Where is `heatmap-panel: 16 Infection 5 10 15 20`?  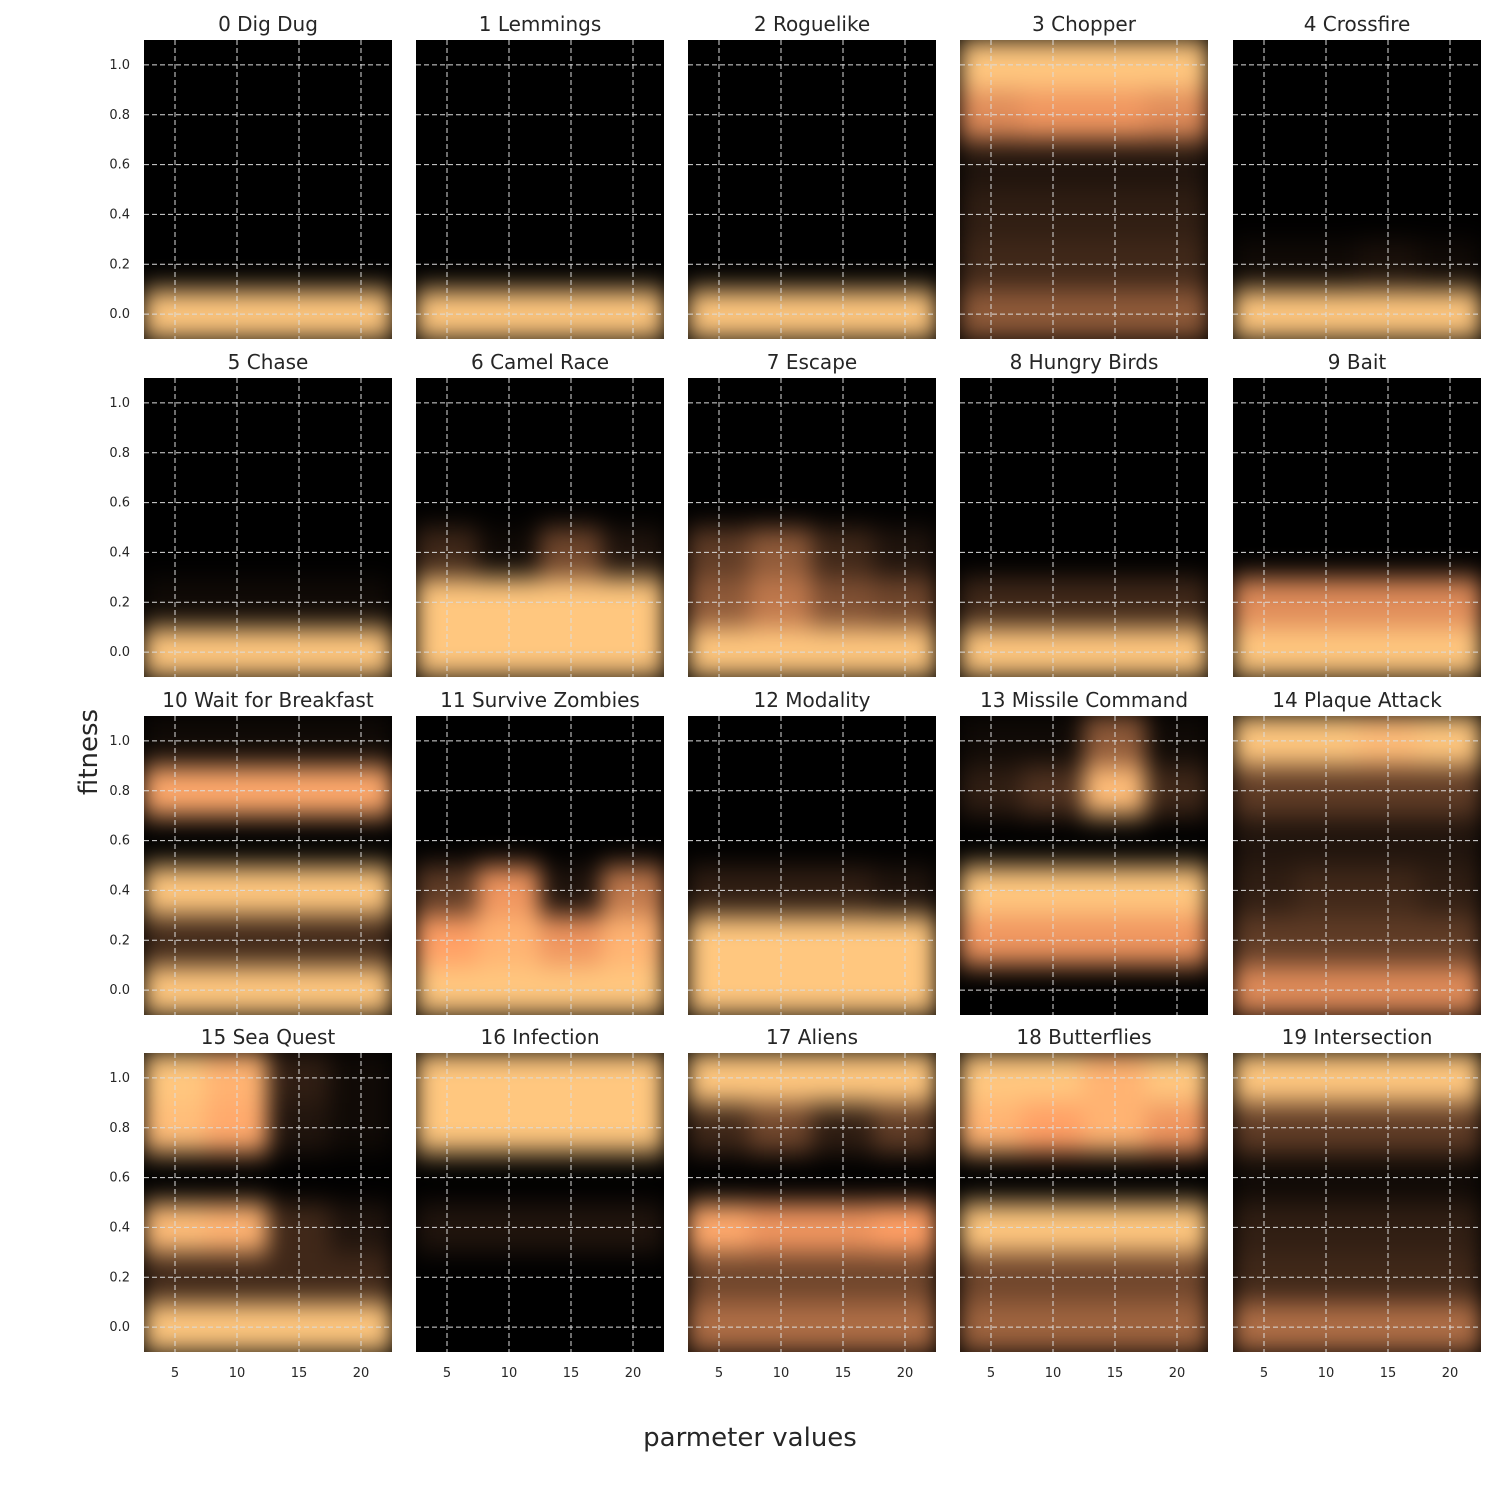 heatmap-panel: 16 Infection 5 10 15 20 is located at coordinates (540, 1203).